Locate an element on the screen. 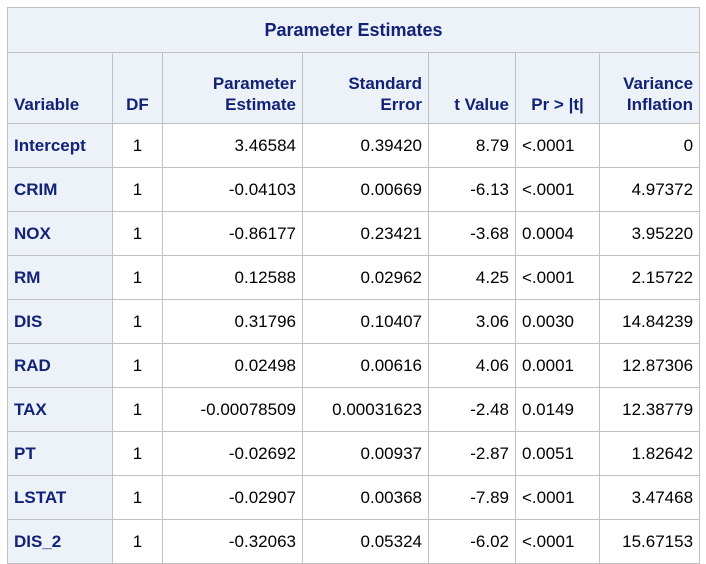 Image resolution: width=706 pixels, height=564 pixels. row-vif: 12.38779 is located at coordinates (649, 409).